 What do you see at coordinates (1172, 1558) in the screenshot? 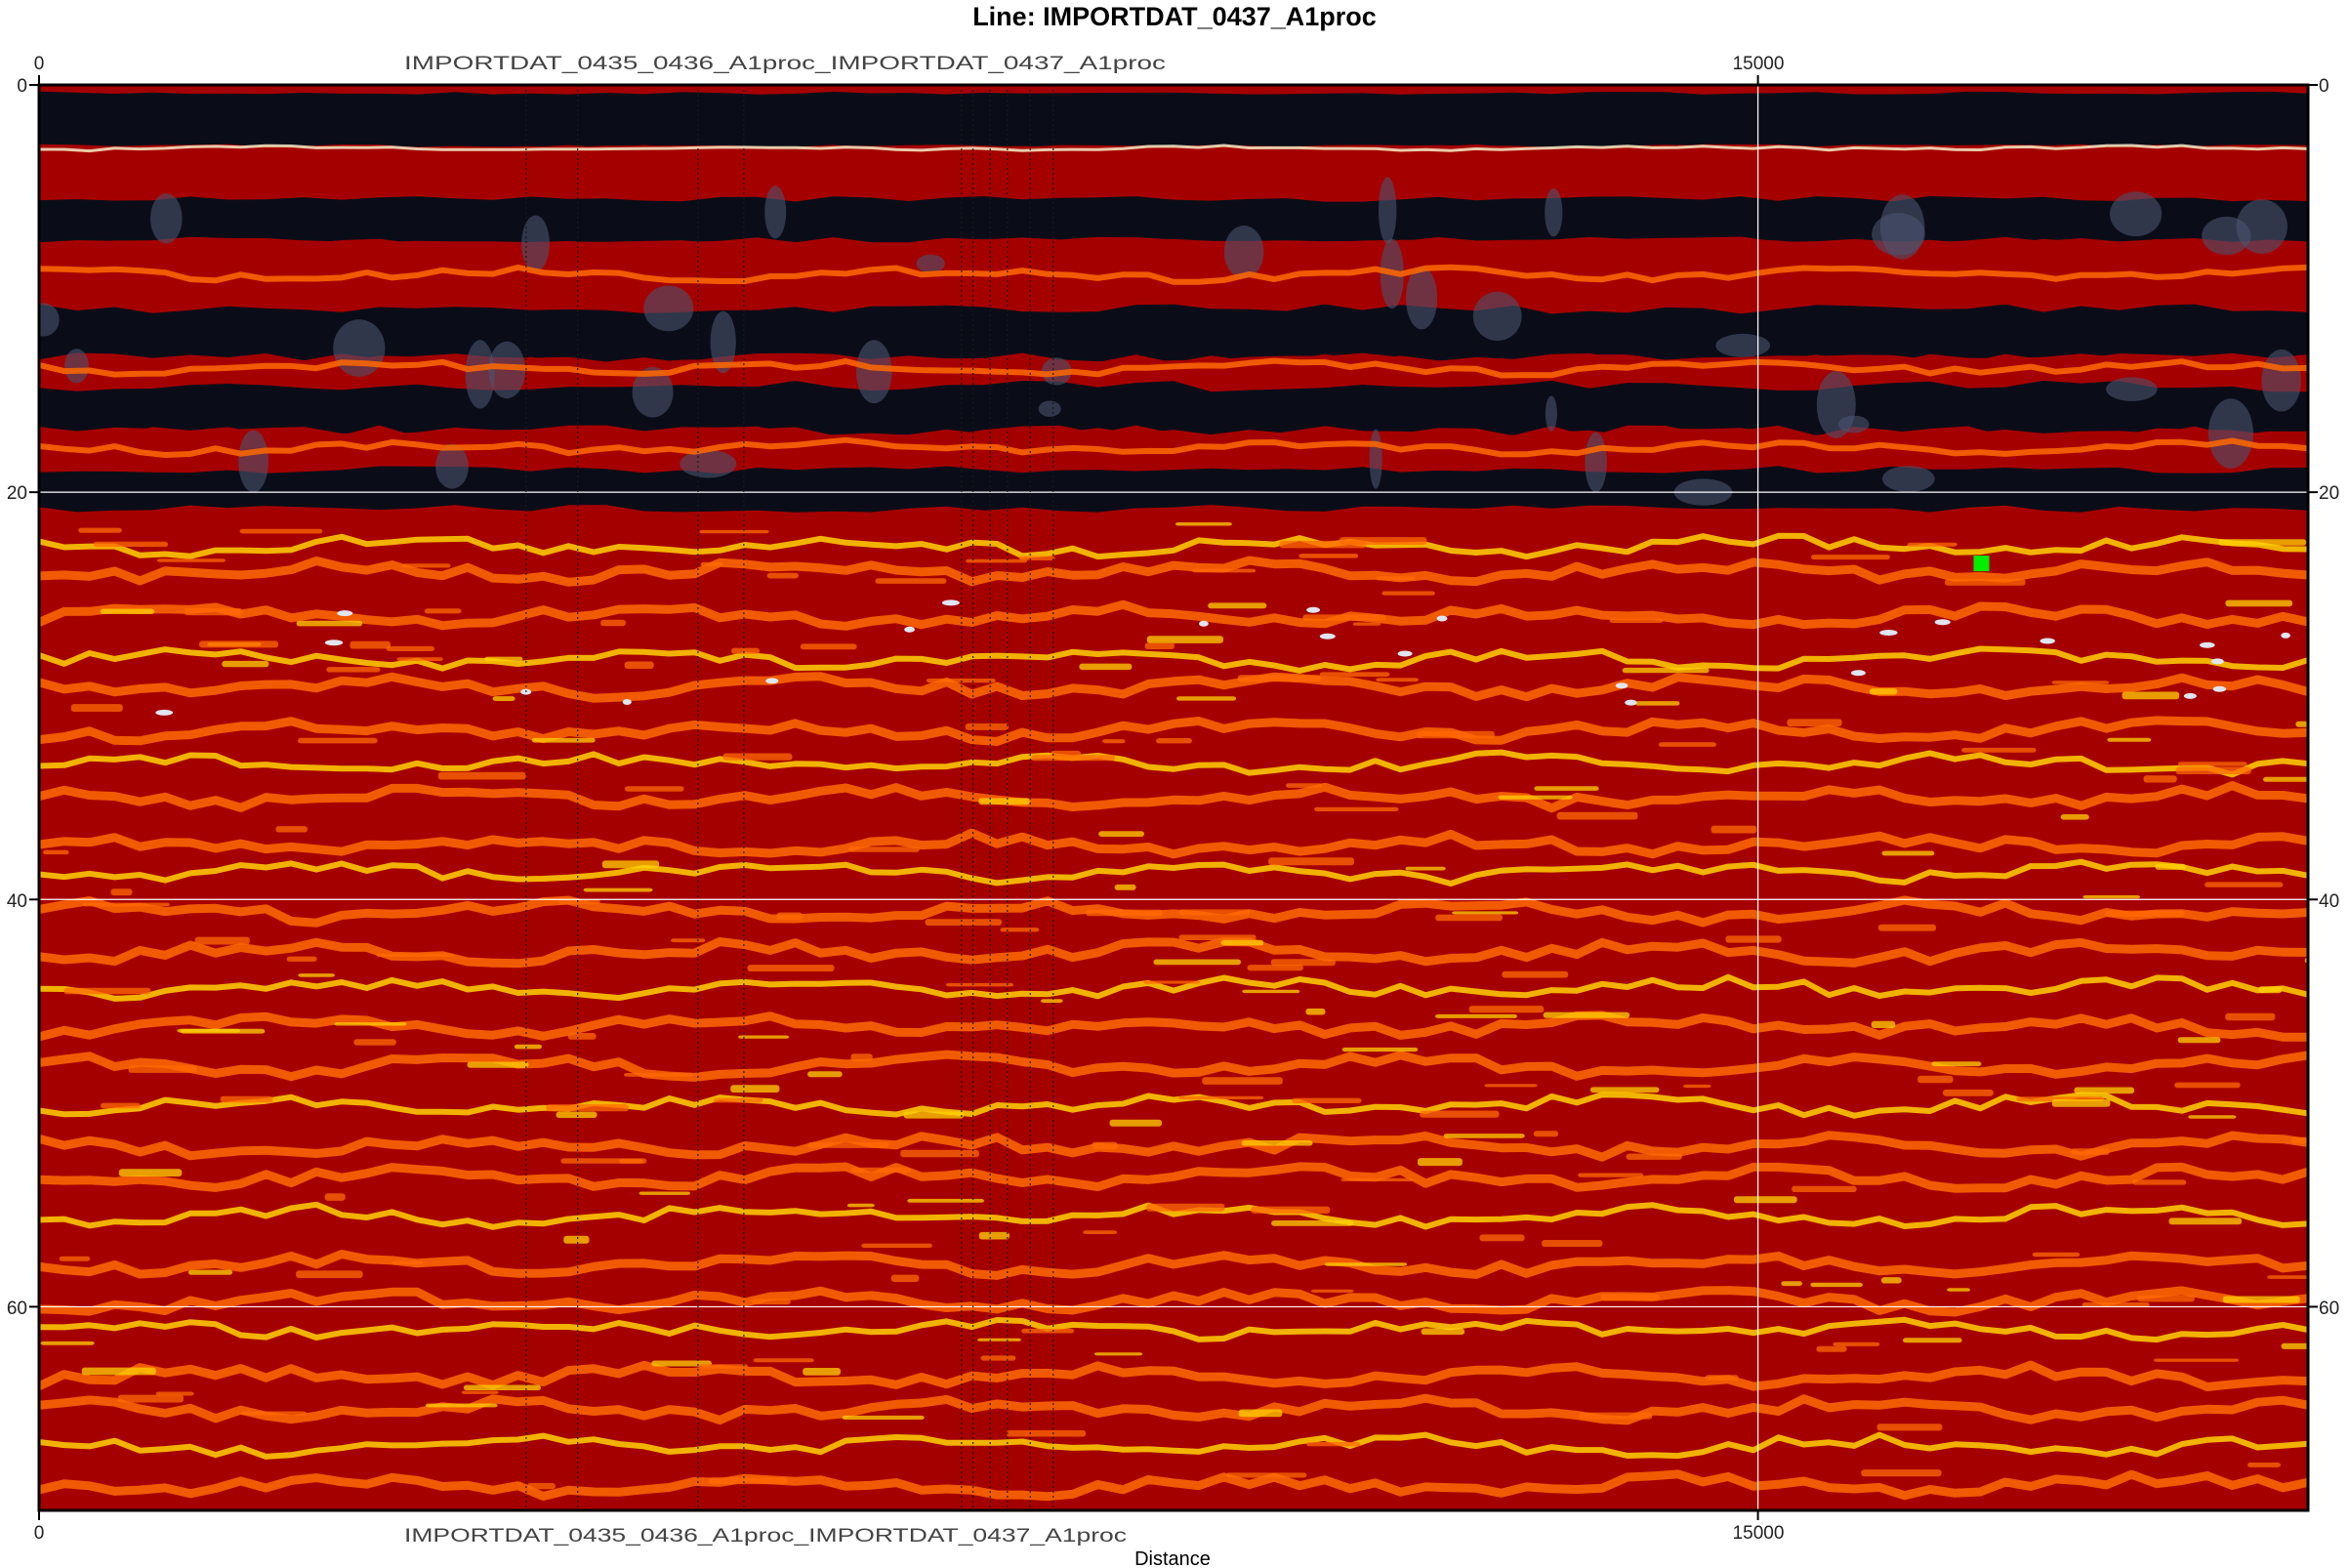
I see `x-axis-label: Distance` at bounding box center [1172, 1558].